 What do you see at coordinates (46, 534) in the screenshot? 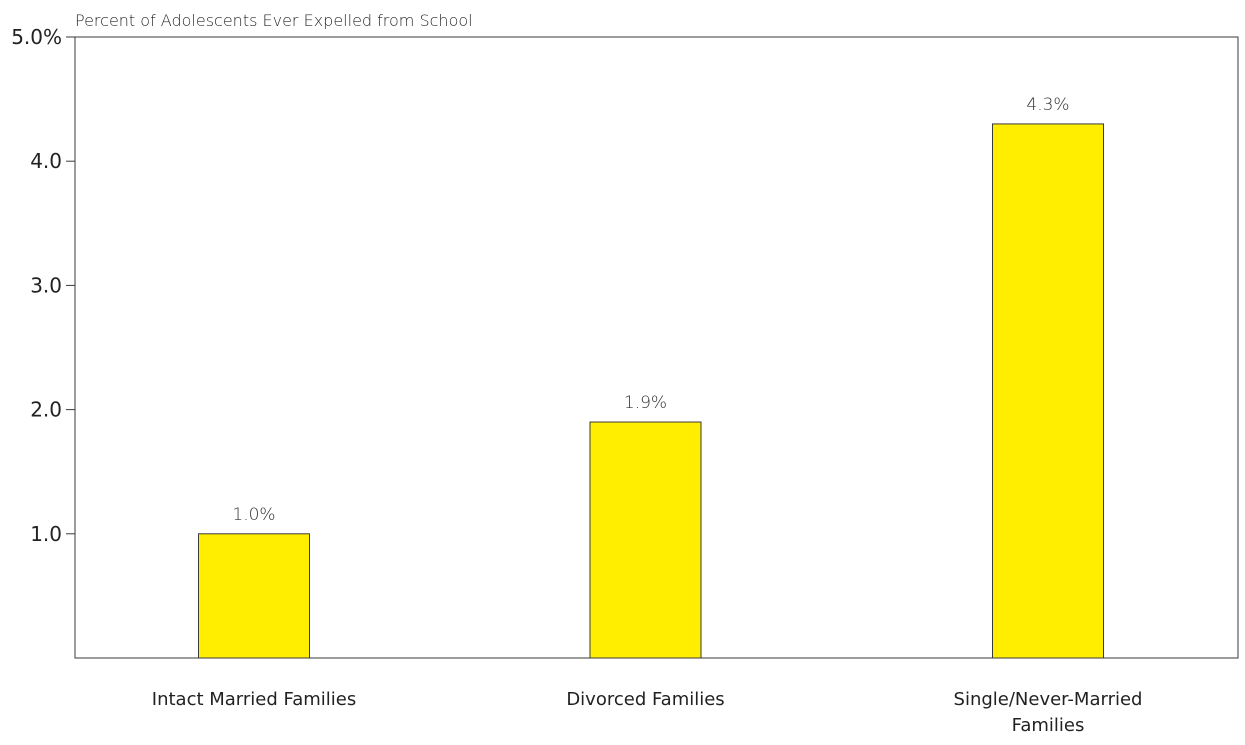
I see `y-tick-label: 1.0` at bounding box center [46, 534].